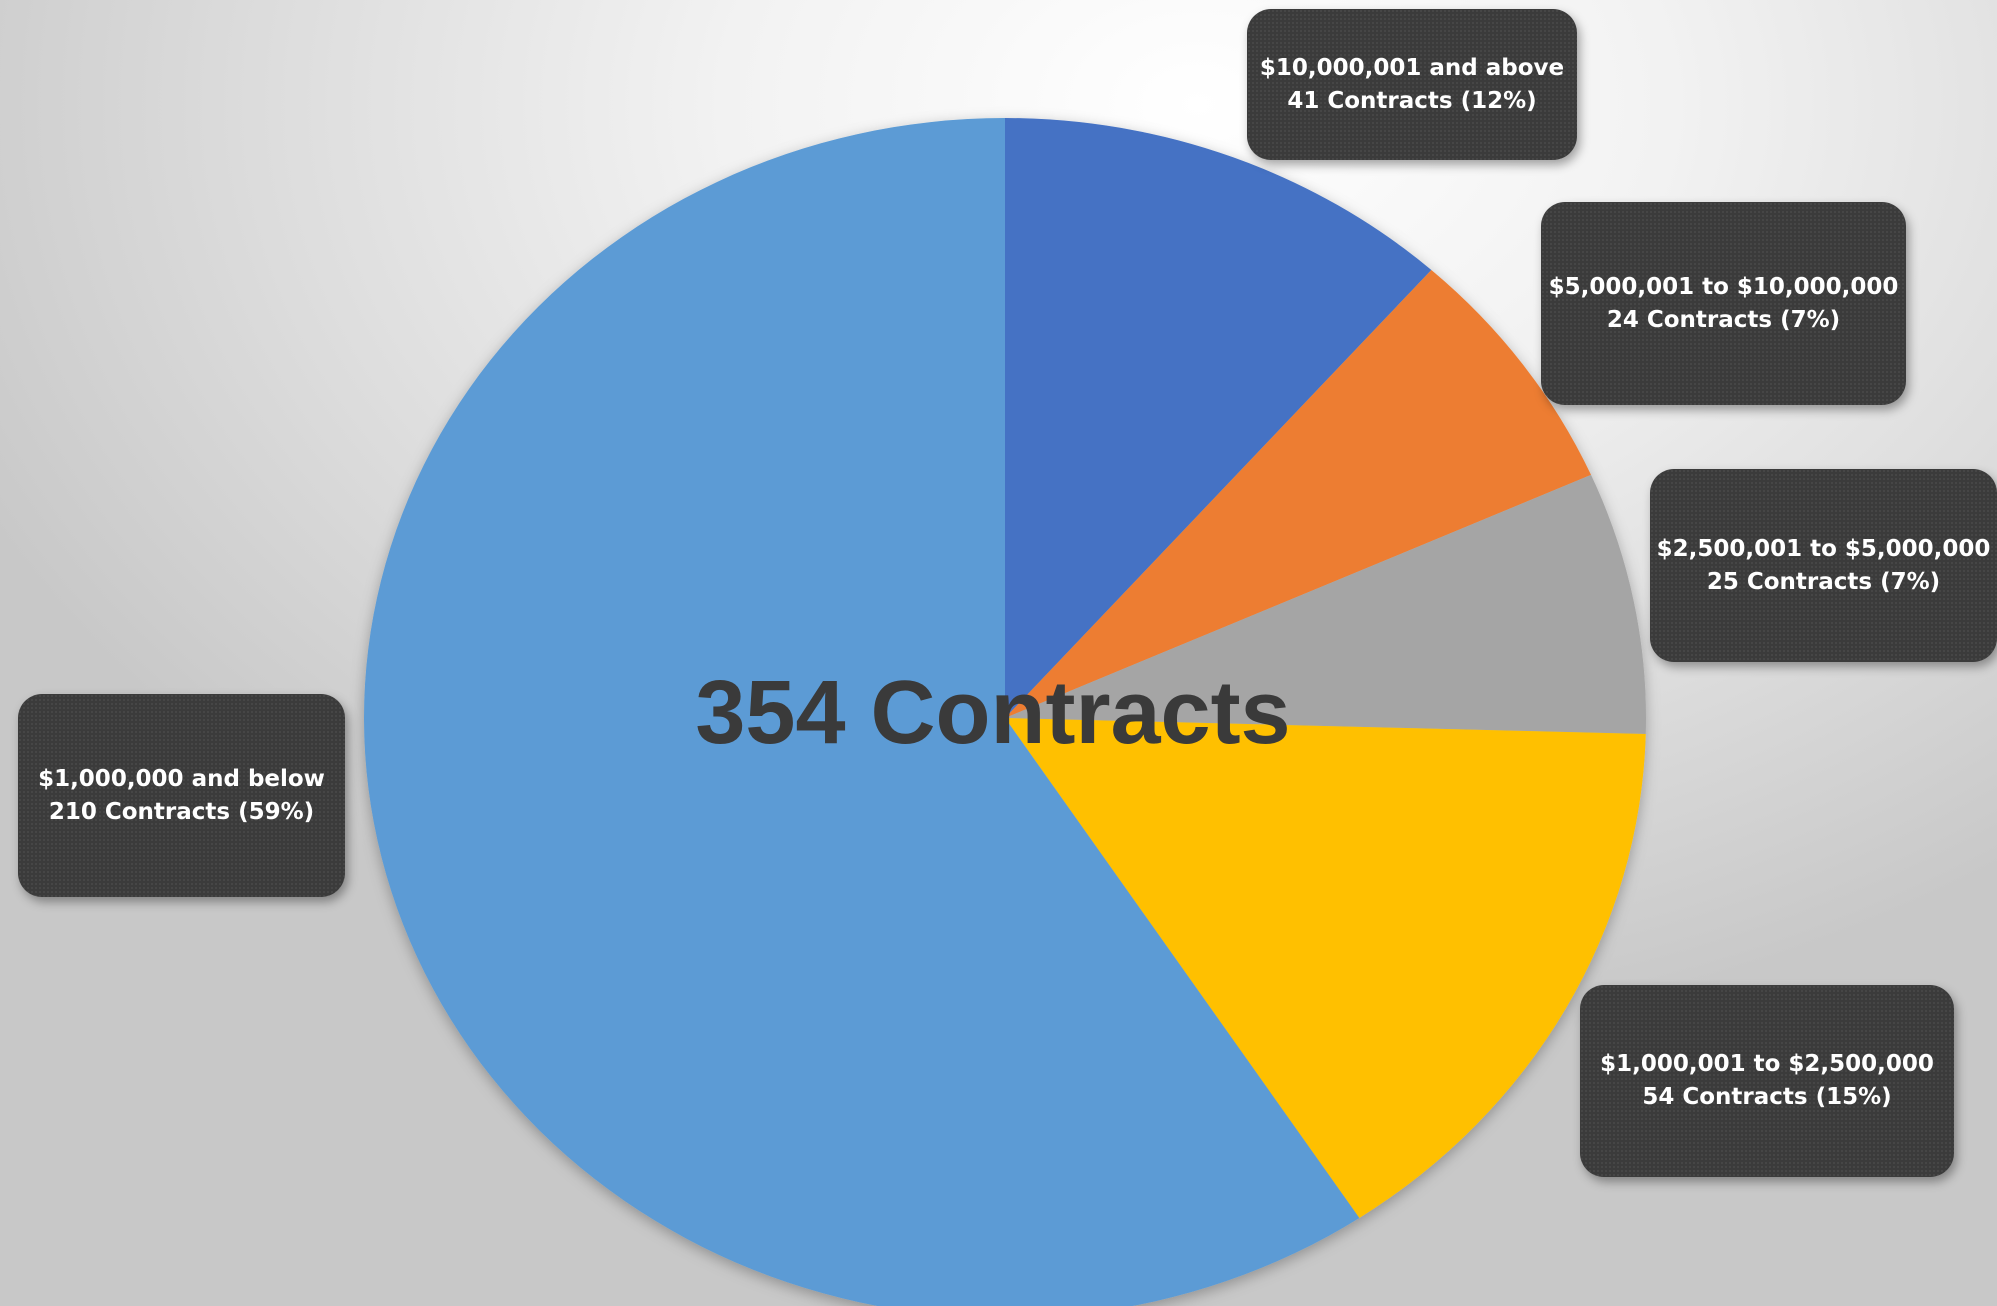 The width and height of the screenshot is (1997, 1306). Describe the element at coordinates (1767, 1064) in the screenshot. I see `callout-range-label: $1,000,001 to $2,500,000` at that location.